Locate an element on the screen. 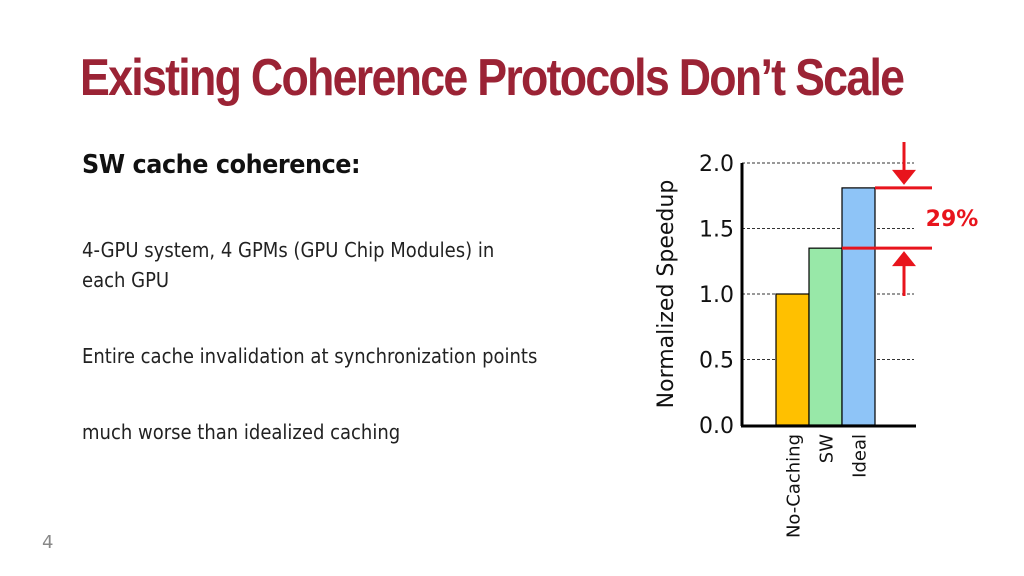  y-tick-label: 0.0 is located at coordinates (716, 426).